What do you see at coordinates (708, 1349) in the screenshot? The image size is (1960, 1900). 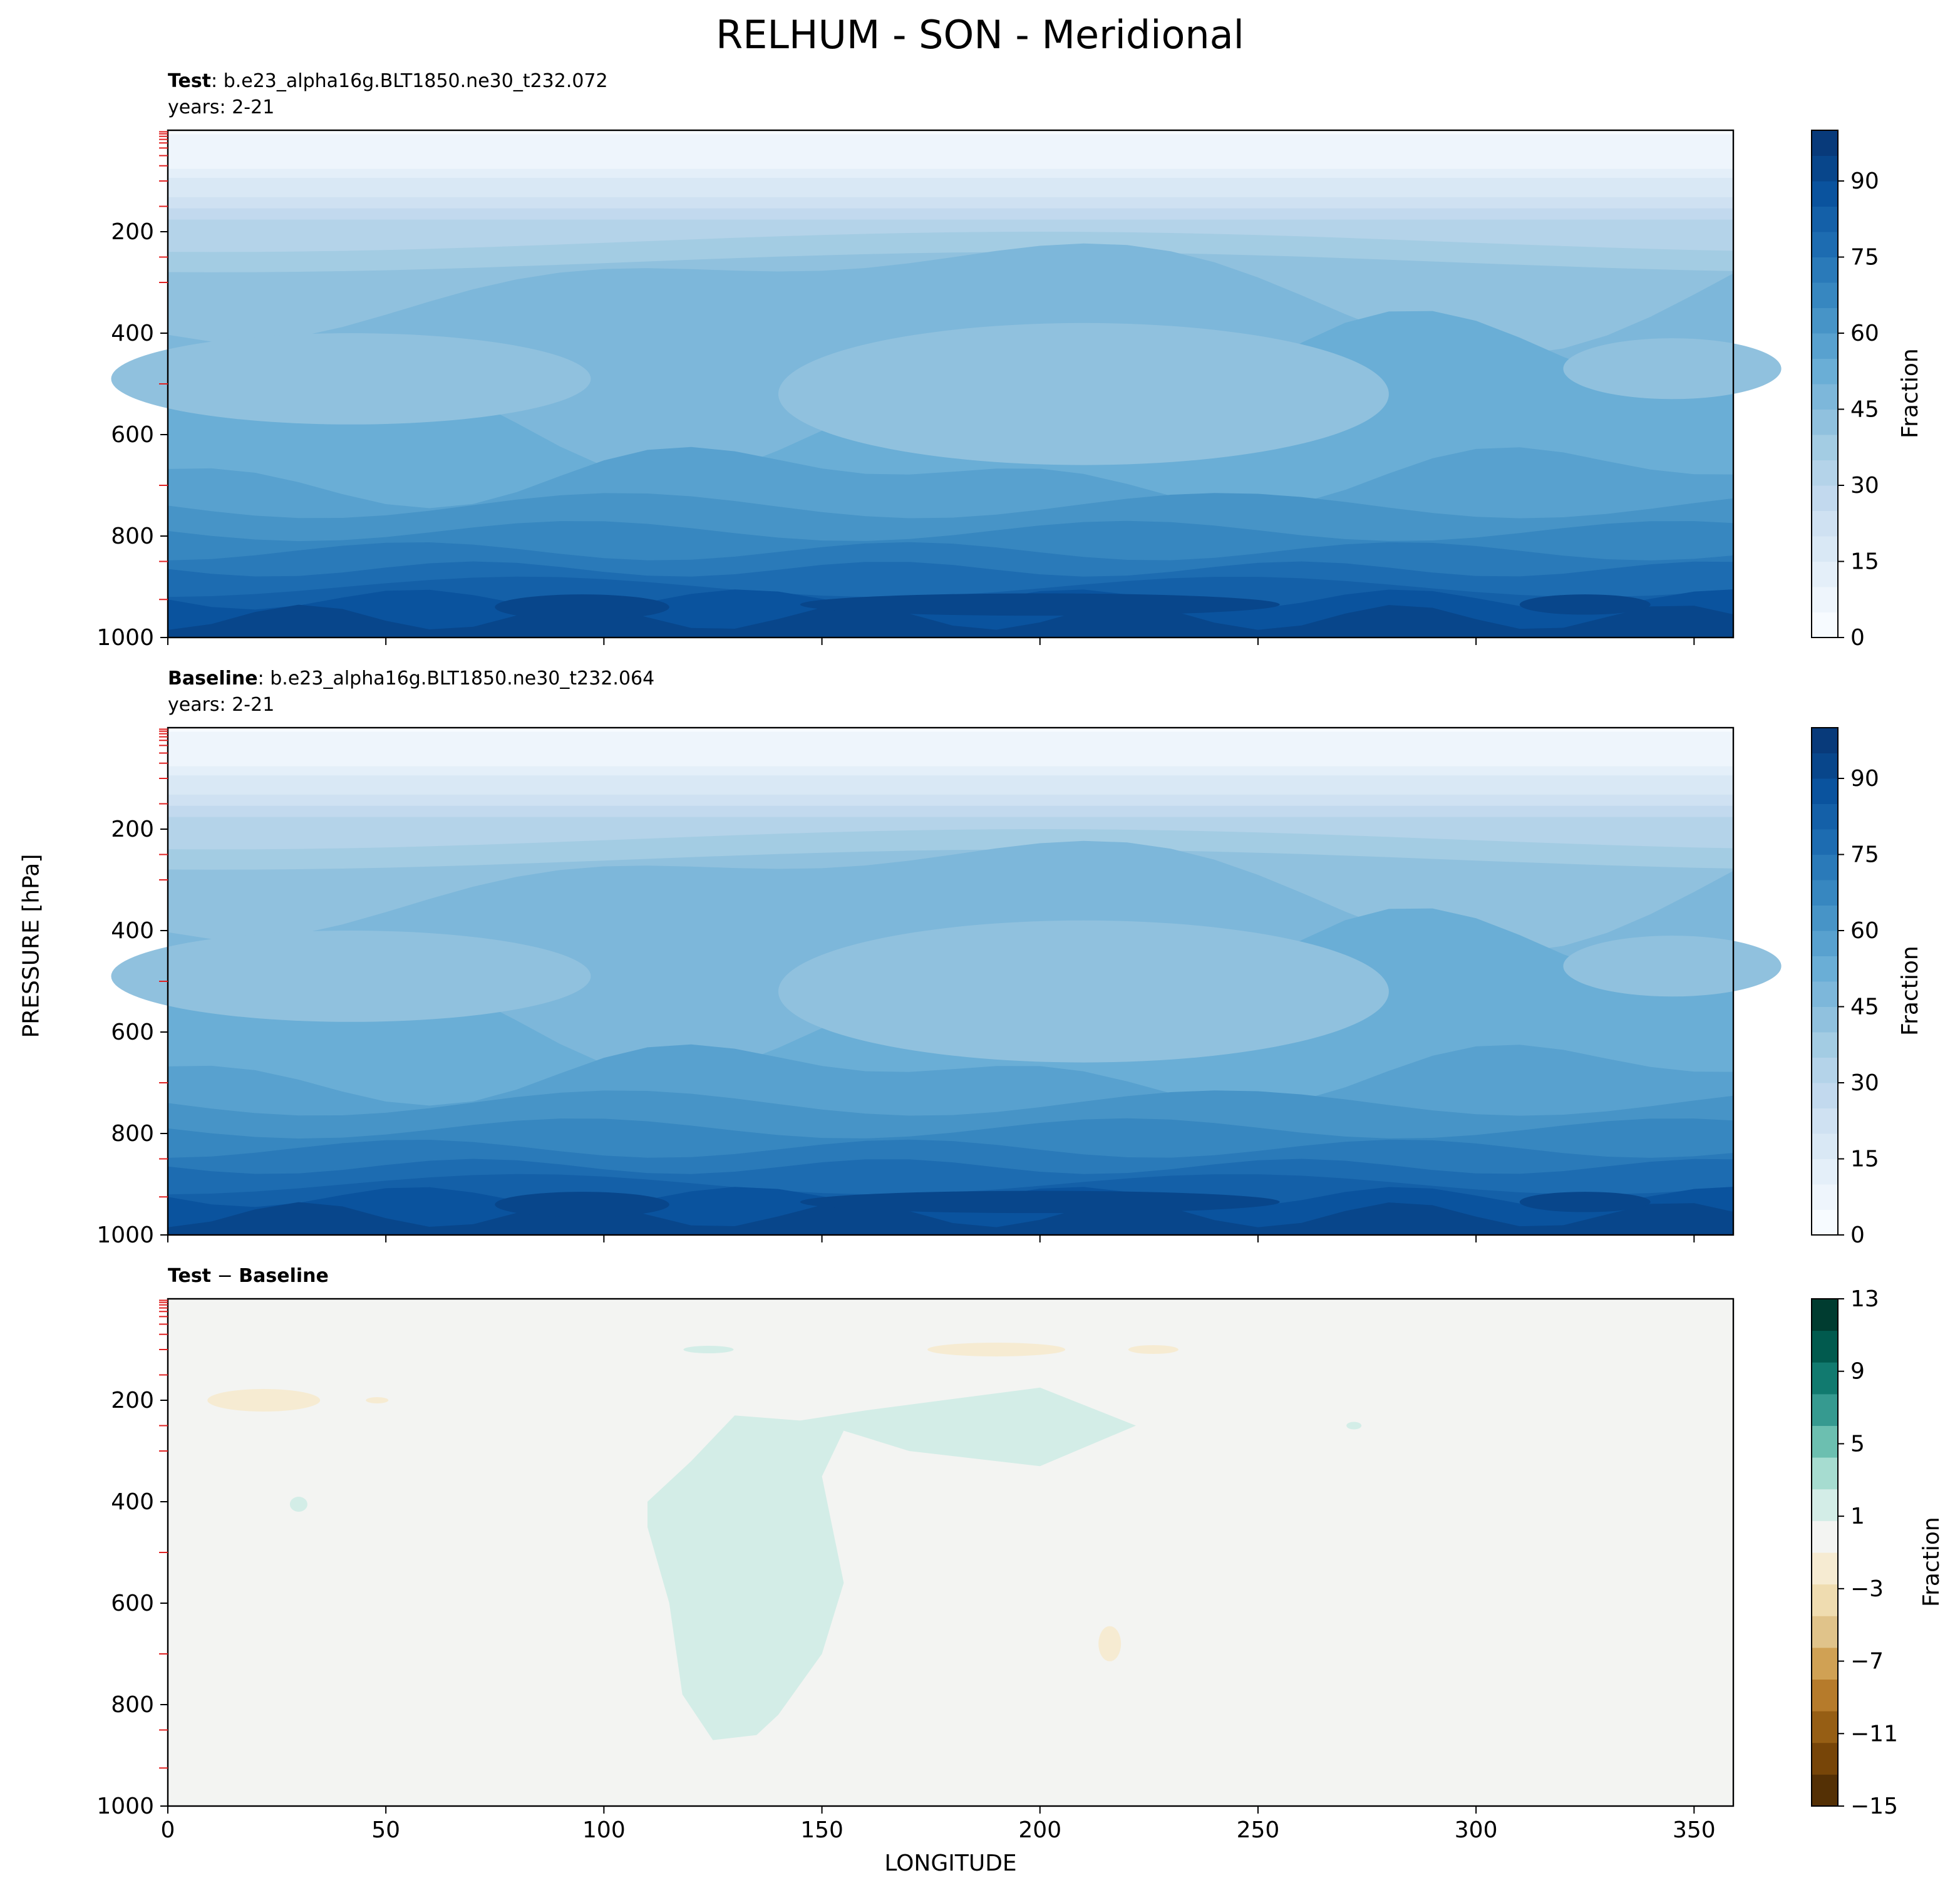 I see `panel-2-positive-upper` at bounding box center [708, 1349].